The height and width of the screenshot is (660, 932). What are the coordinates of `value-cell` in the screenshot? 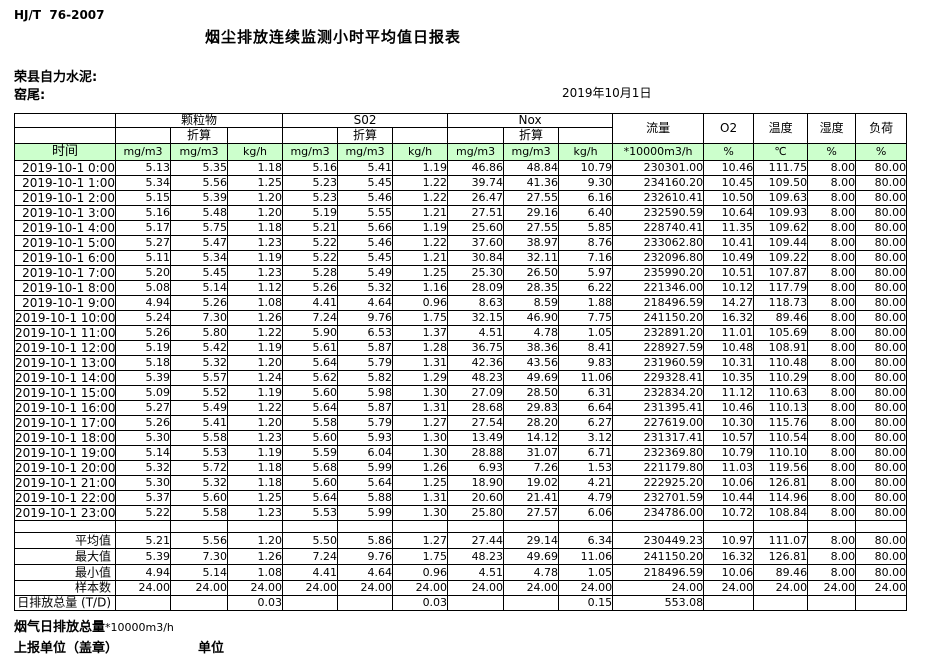 It's located at (881, 603).